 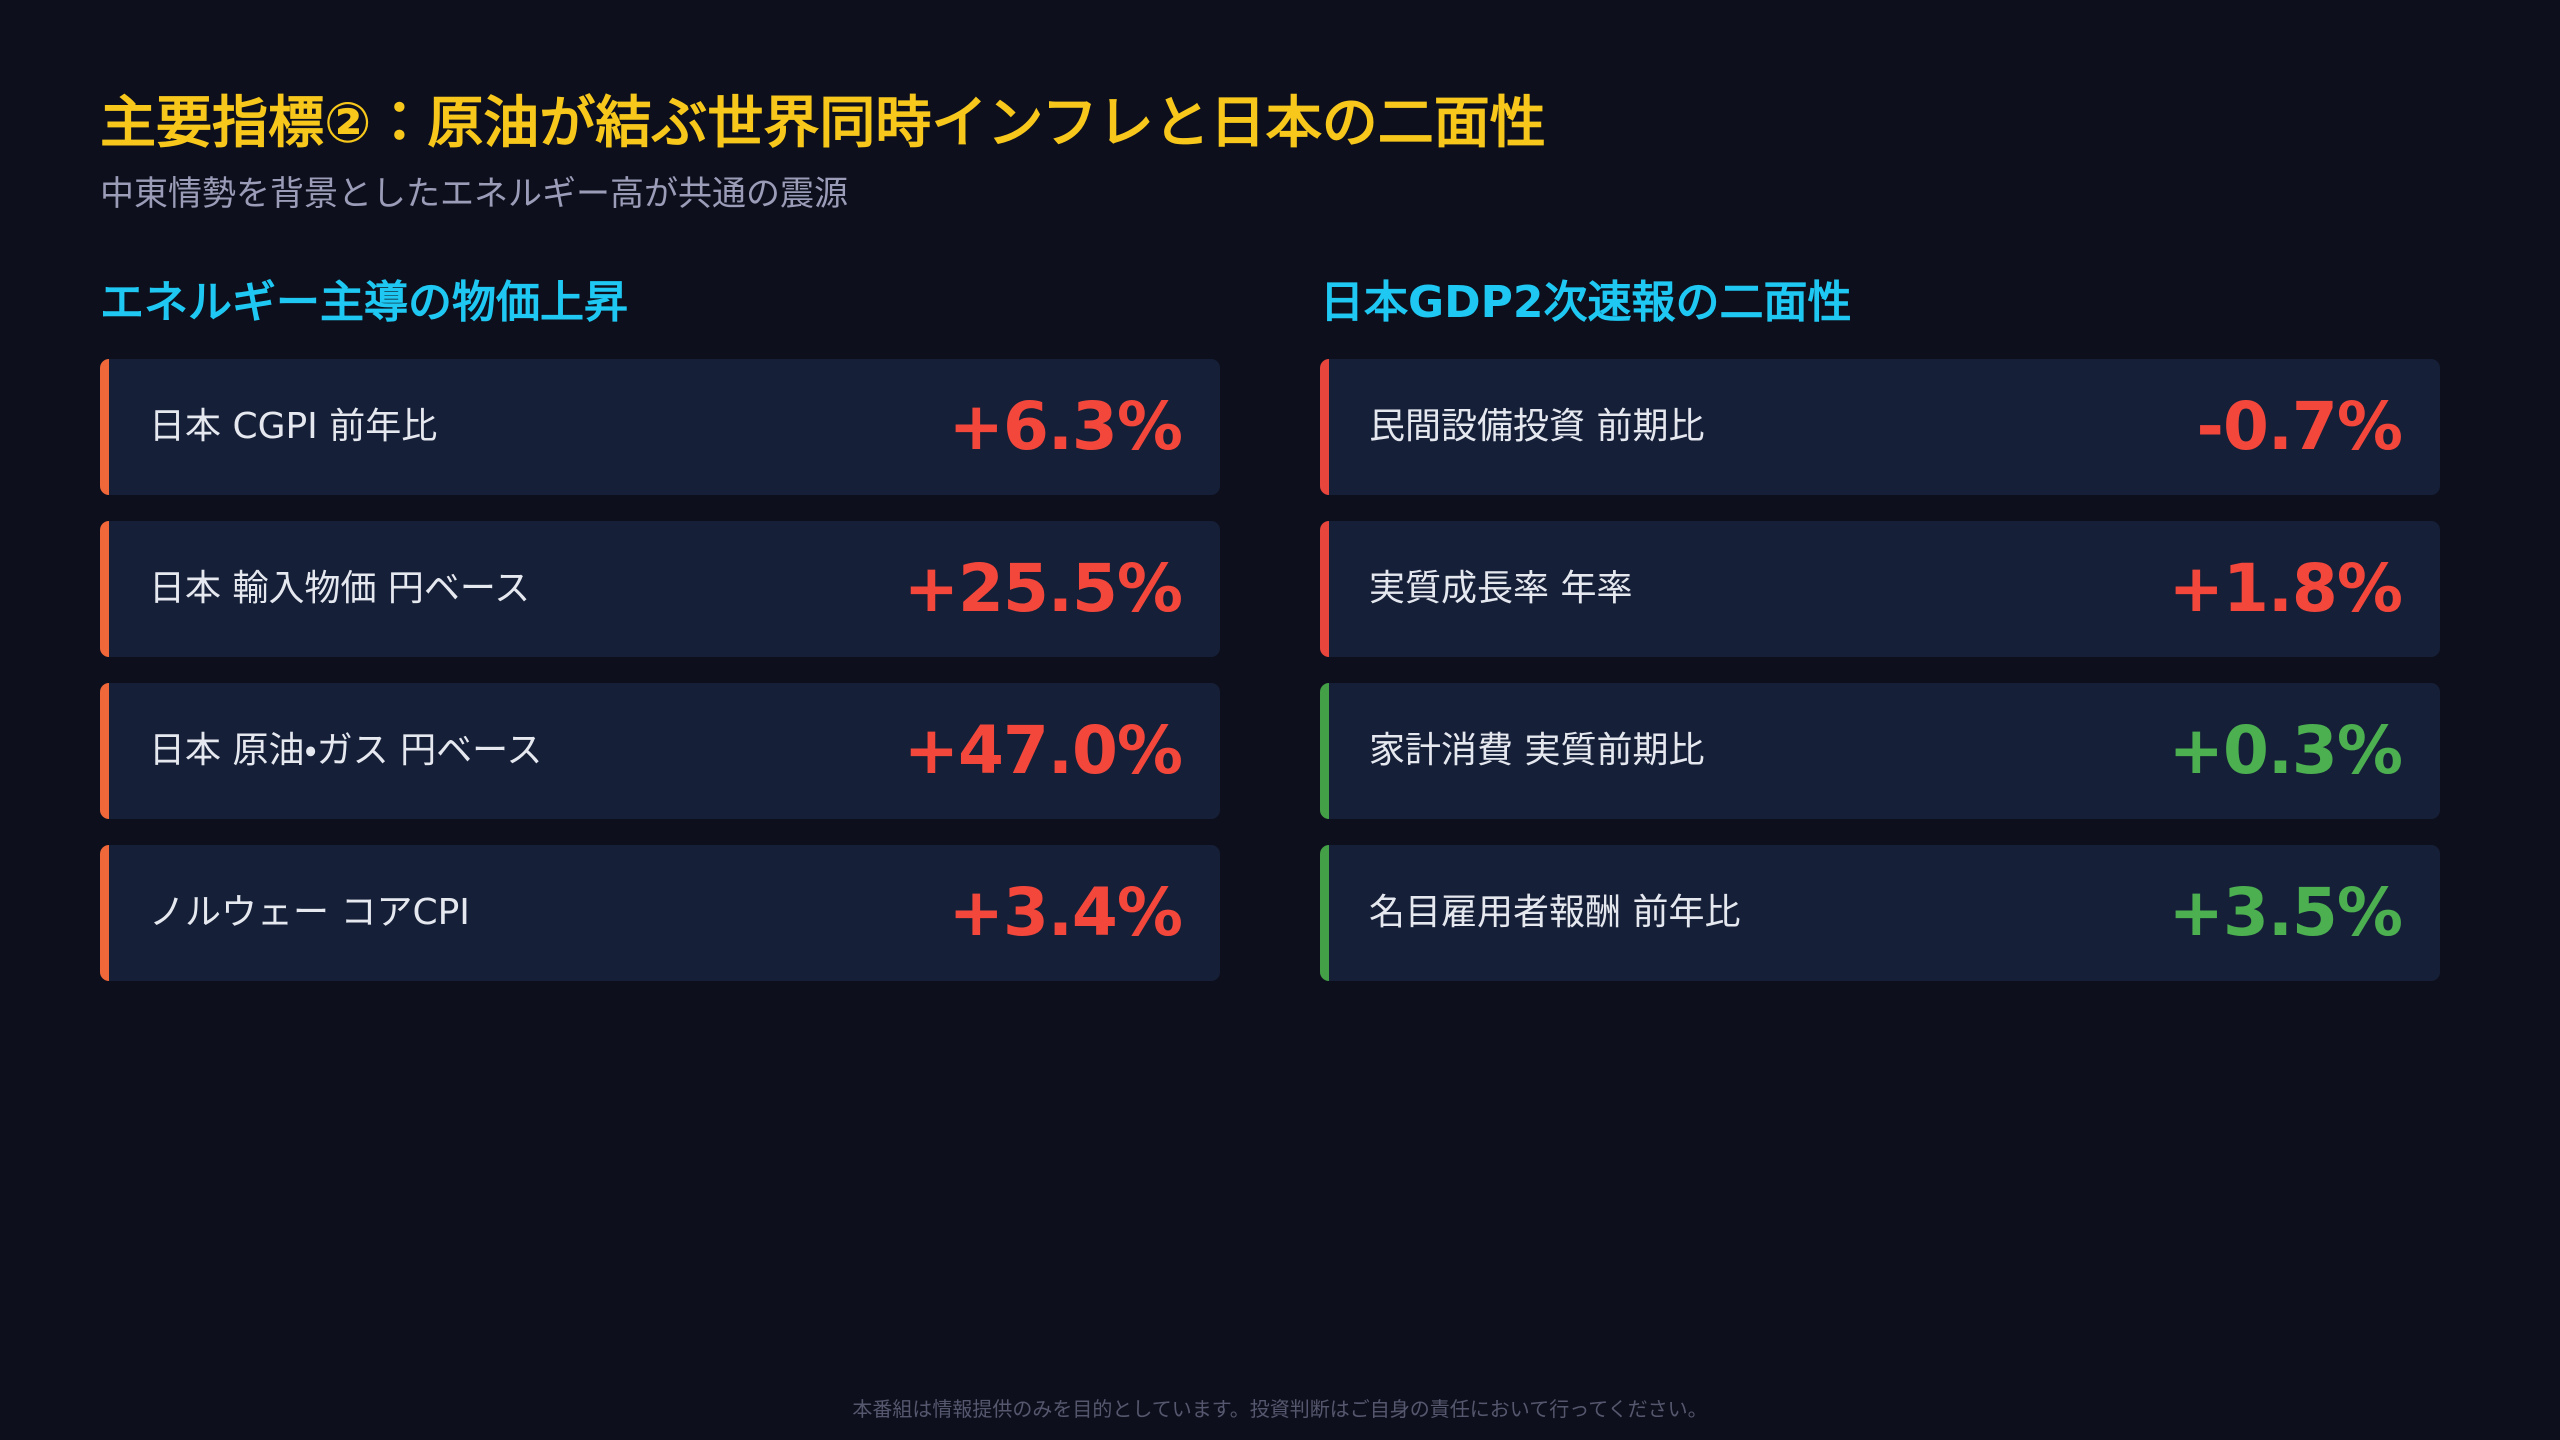 What do you see at coordinates (2299, 426) in the screenshot?
I see `metric-value: -0.7%` at bounding box center [2299, 426].